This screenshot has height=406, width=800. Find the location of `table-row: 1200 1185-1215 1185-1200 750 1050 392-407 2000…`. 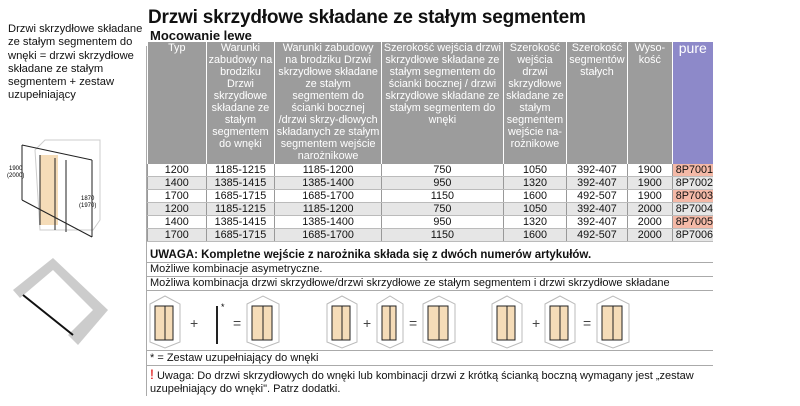

table-row: 1200 1185-1215 1185-1200 750 1050 392-407 2000… is located at coordinates (430, 209).